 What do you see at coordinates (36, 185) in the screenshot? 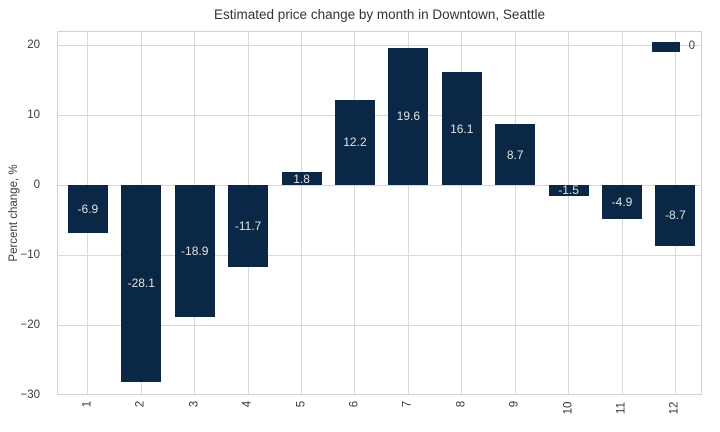
I see `y-tick-label: 0` at bounding box center [36, 185].